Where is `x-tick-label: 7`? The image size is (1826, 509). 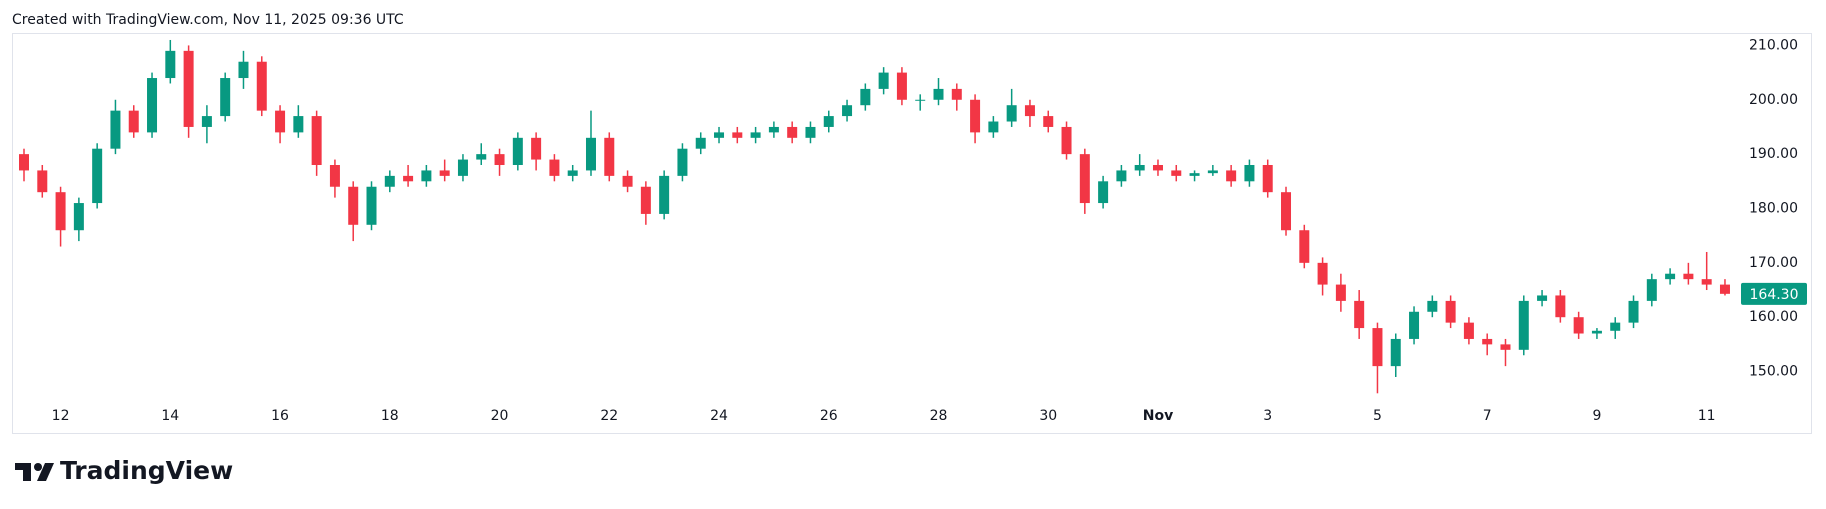
x-tick-label: 7 is located at coordinates (1487, 416).